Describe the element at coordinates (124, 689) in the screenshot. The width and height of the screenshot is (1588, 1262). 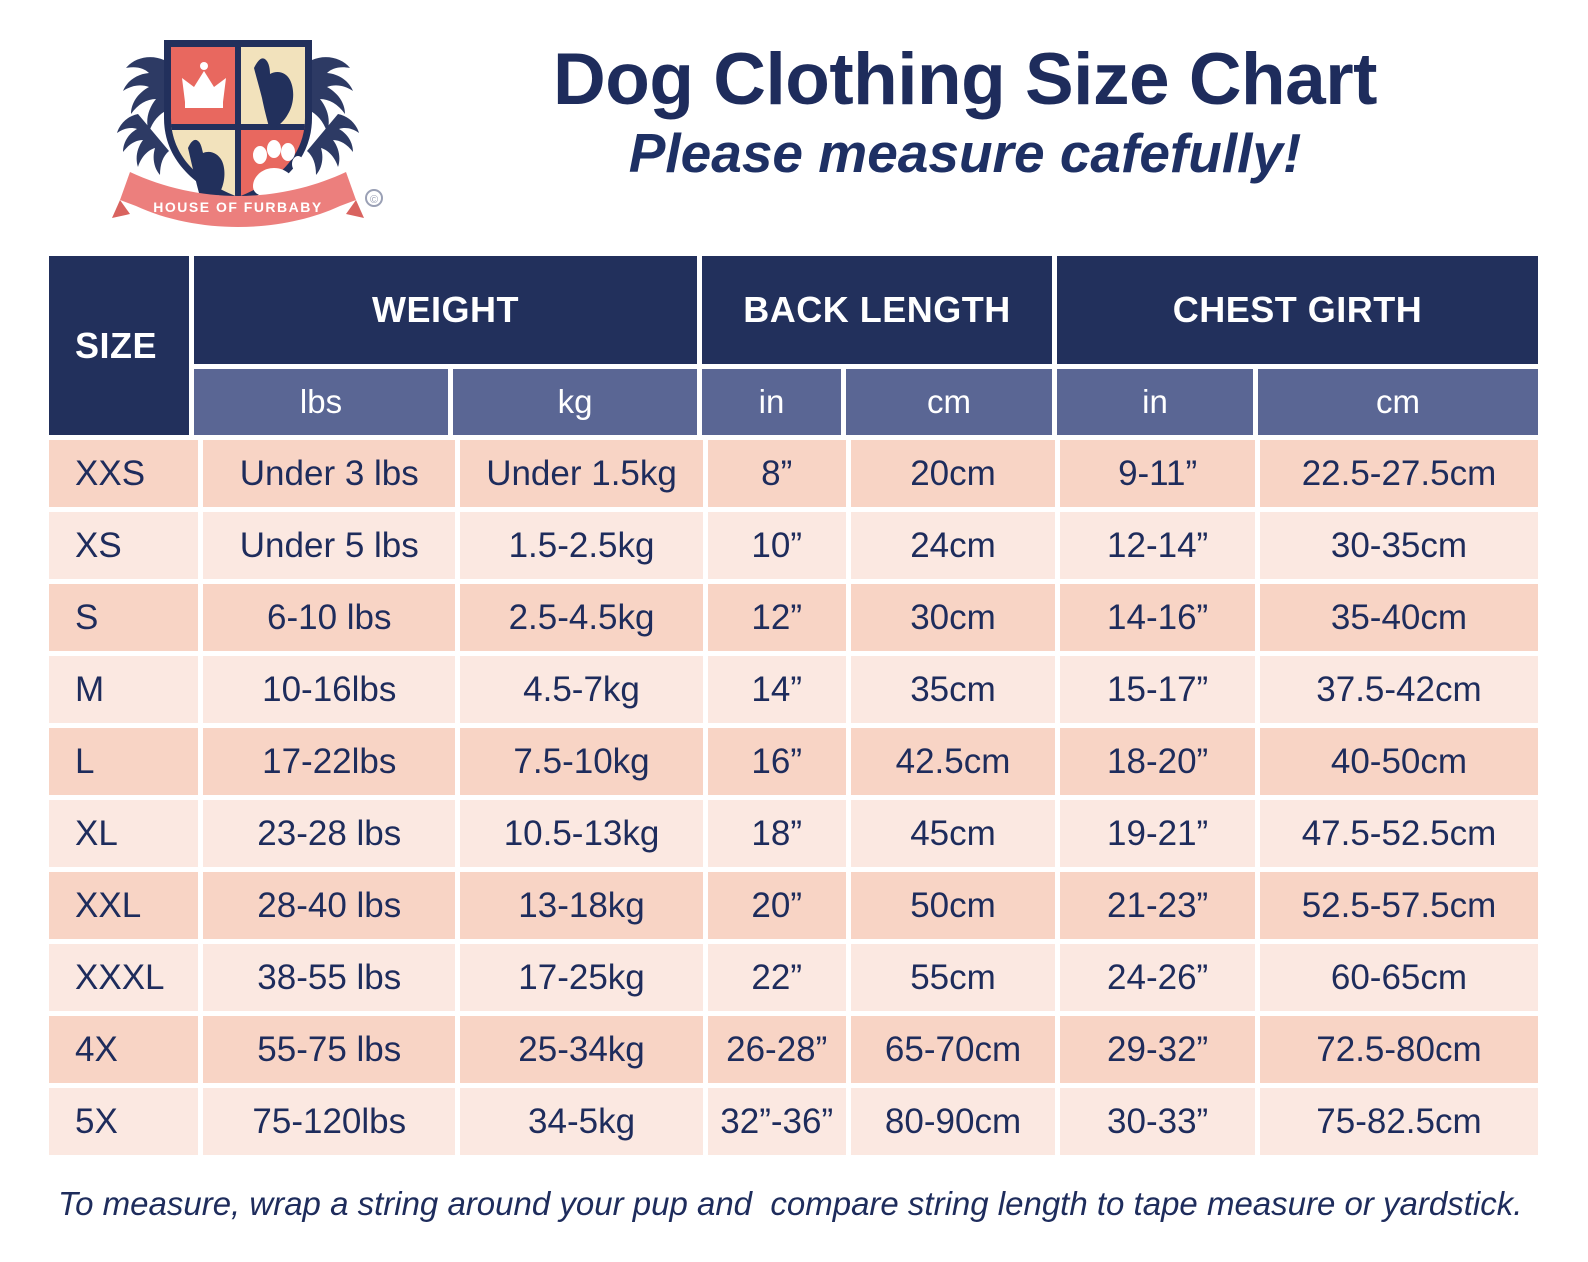
I see `cell-size: M` at that location.